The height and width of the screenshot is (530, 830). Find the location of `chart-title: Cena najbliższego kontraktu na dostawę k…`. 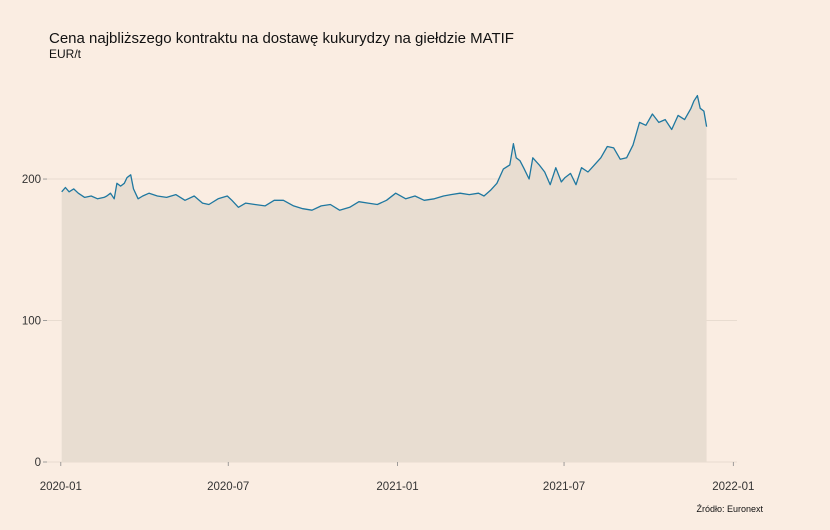

chart-title: Cena najbliższego kontraktu na dostawę k… is located at coordinates (281, 38).